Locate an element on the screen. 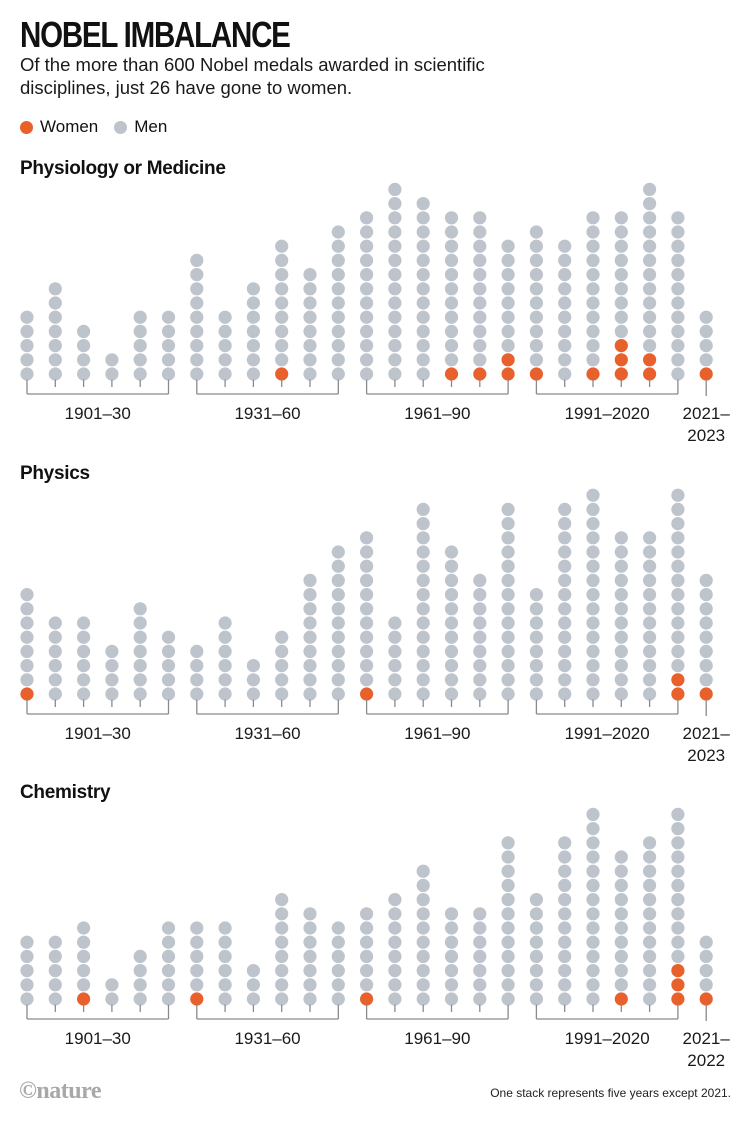 Image resolution: width=751 pixels, height=1123 pixels. group-label: 1991–2020 is located at coordinates (607, 413).